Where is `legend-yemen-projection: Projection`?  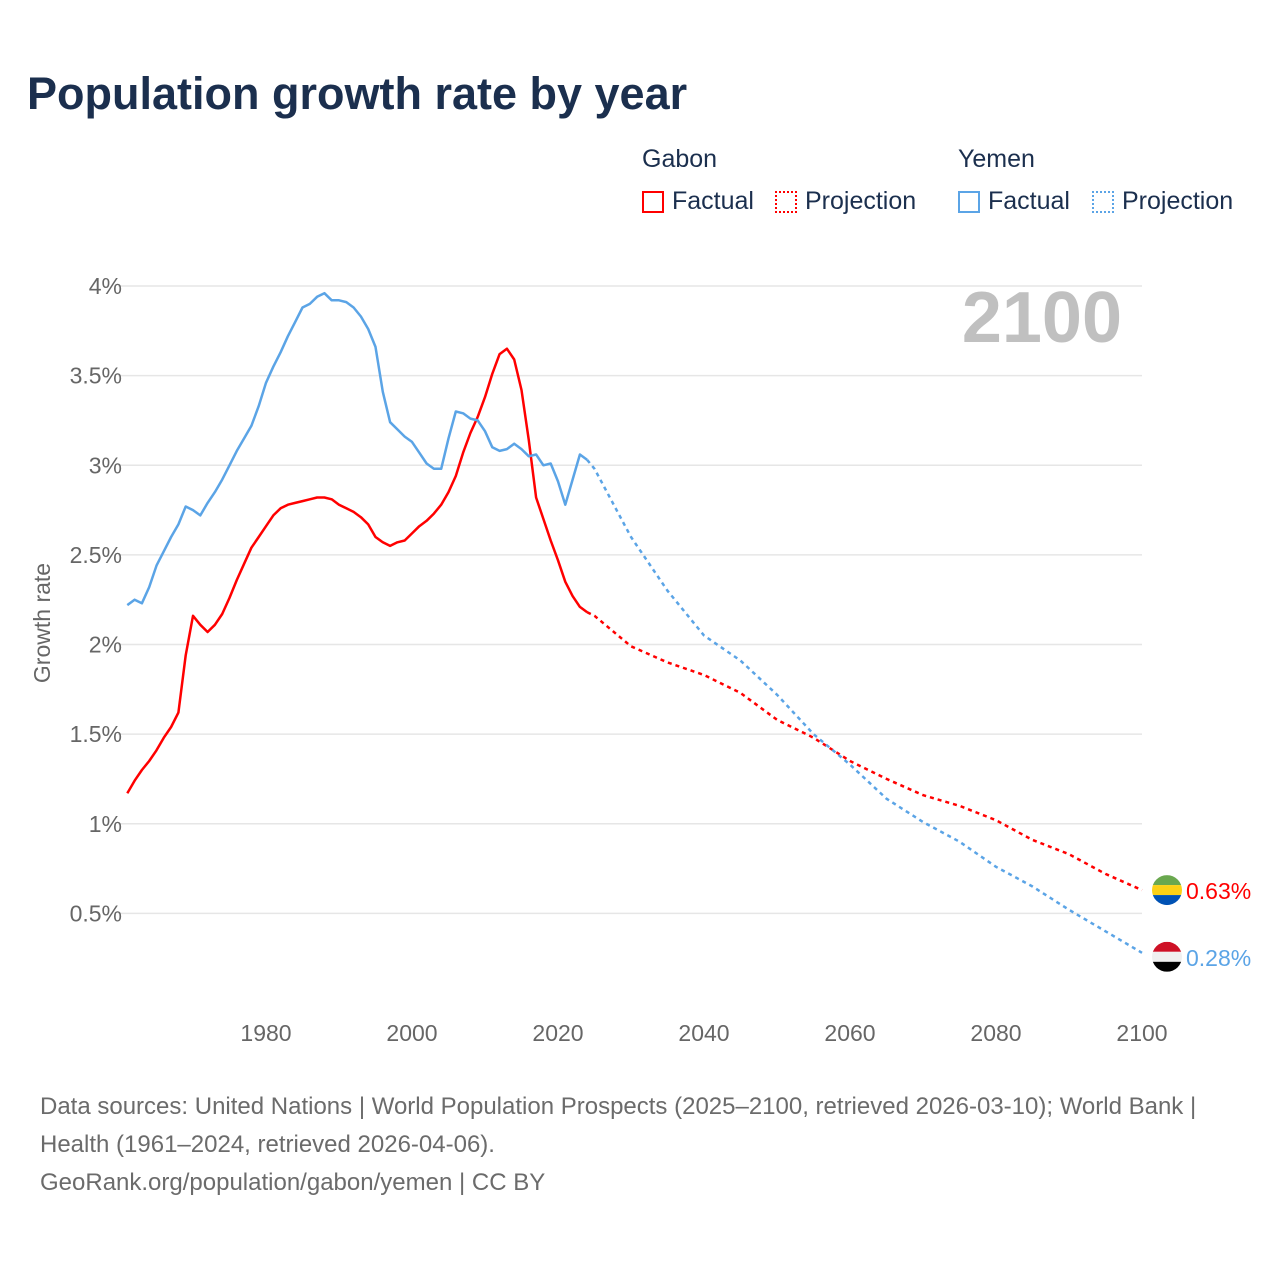
legend-yemen-projection: Projection is located at coordinates (1162, 201).